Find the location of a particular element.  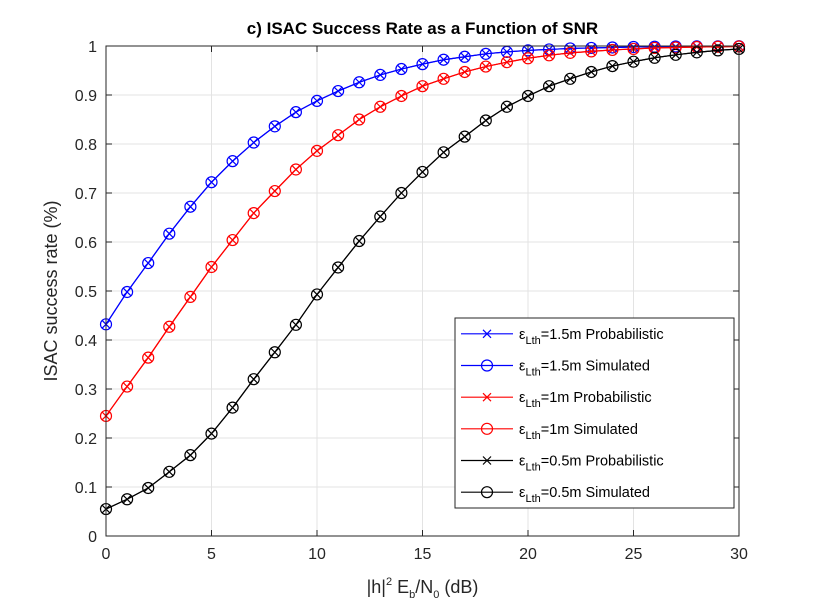

x-tick-label: 0 is located at coordinates (106, 554).